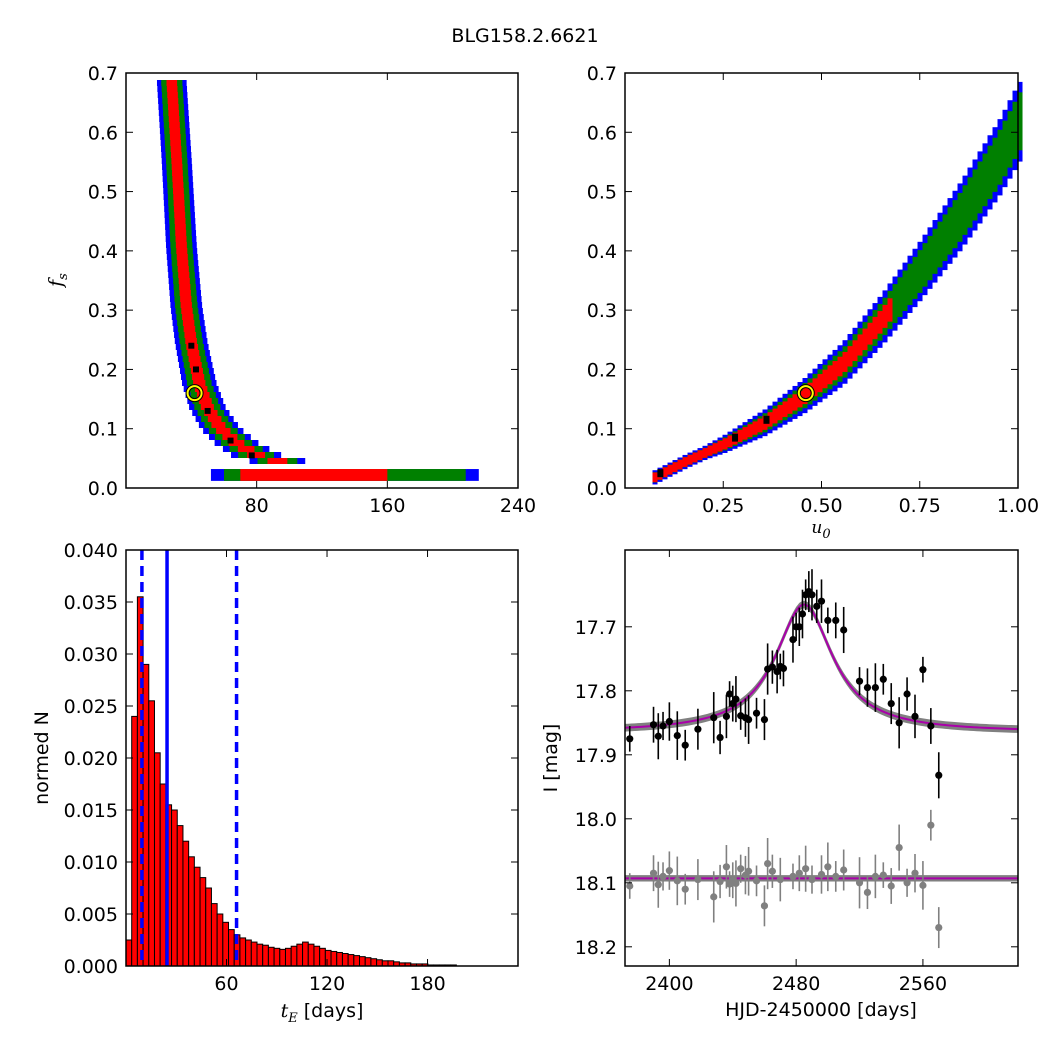 This screenshot has height=1050, width=1050. Describe the element at coordinates (820, 530) in the screenshot. I see `x-axis-label: u0` at that location.